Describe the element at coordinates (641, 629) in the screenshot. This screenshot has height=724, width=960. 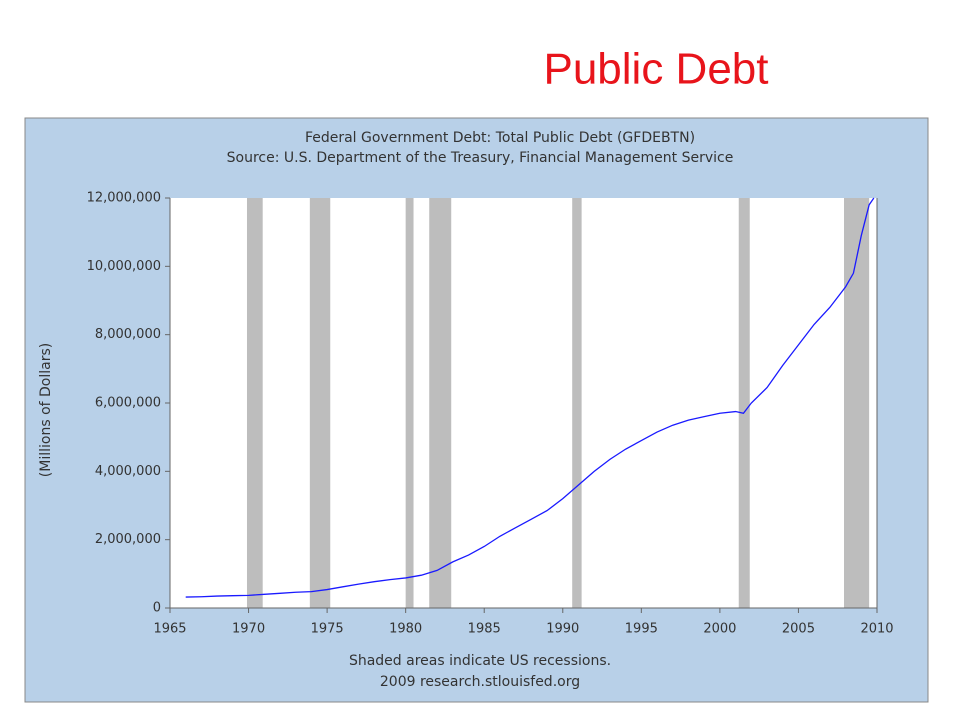
I see `x-tick-label: 1995` at that location.